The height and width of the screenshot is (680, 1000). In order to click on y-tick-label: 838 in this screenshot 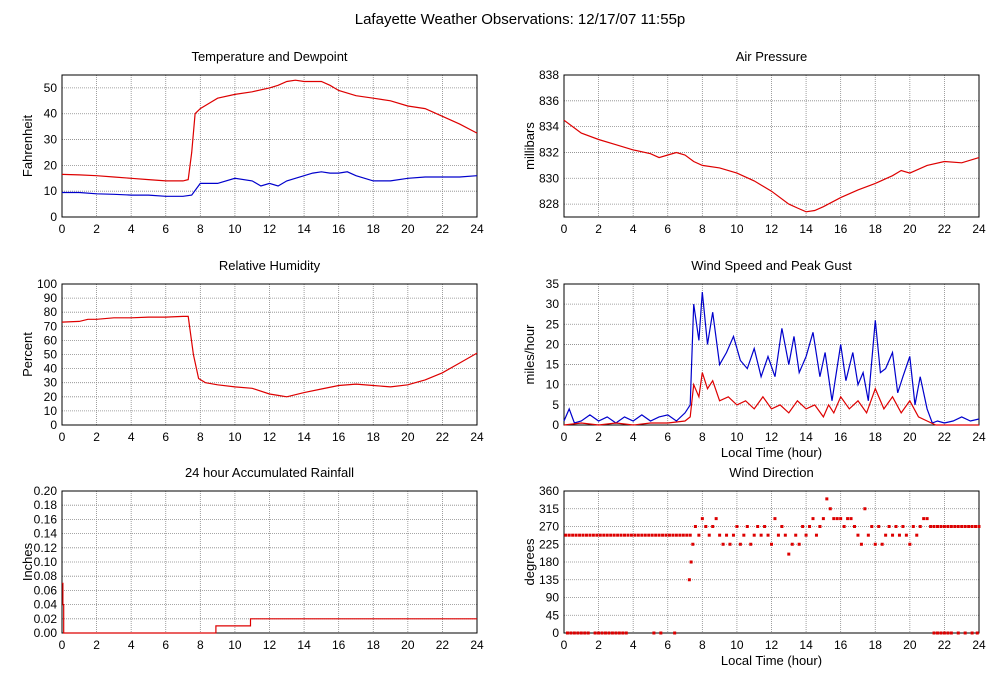, I will do `click(549, 75)`.